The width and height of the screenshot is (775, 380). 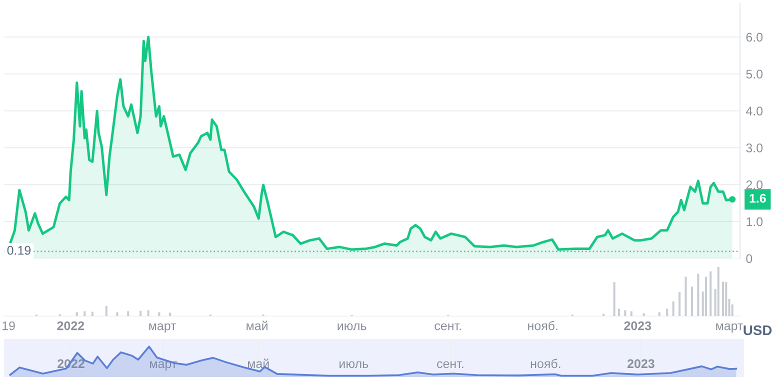 I want to click on y-tick-label: 5.0, so click(x=754, y=74).